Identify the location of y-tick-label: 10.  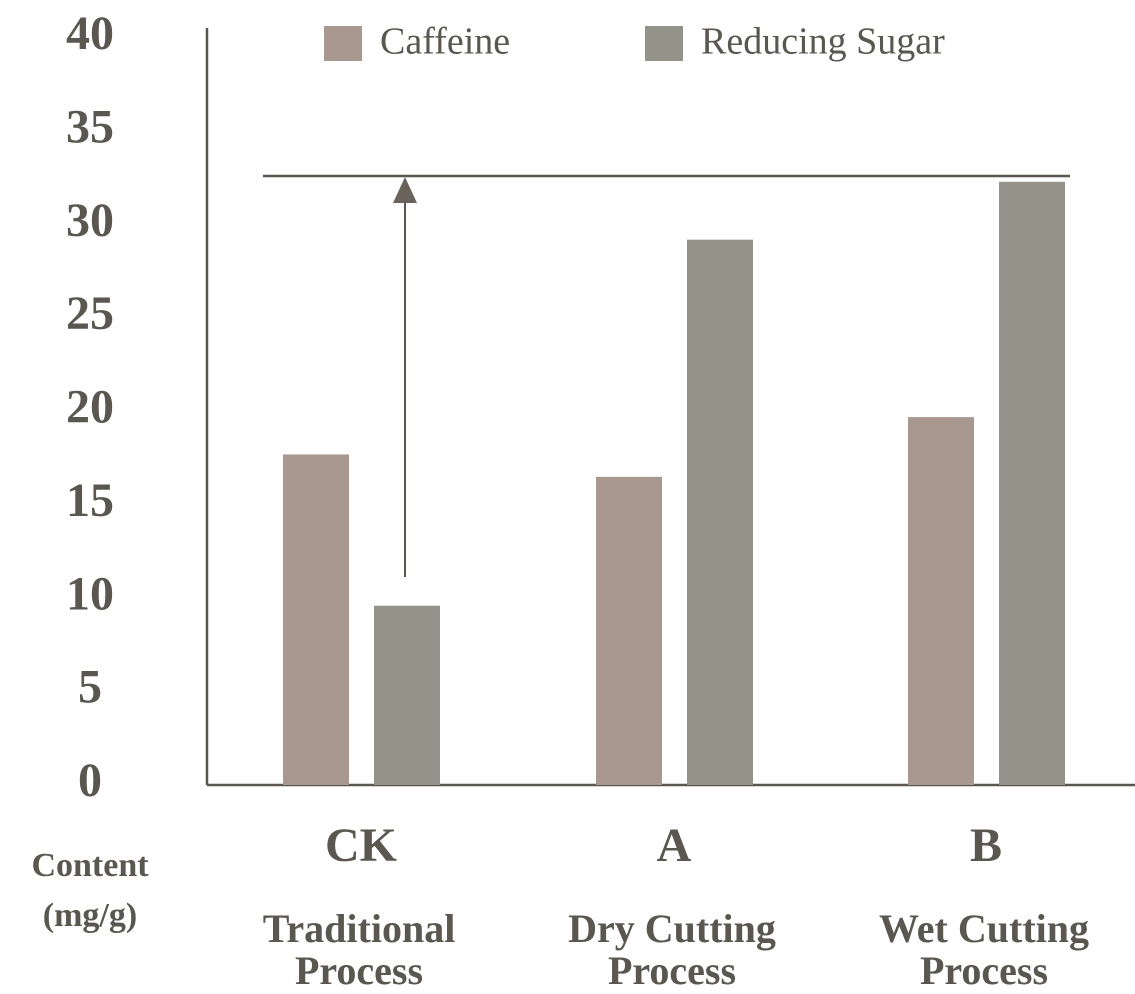
(90, 593).